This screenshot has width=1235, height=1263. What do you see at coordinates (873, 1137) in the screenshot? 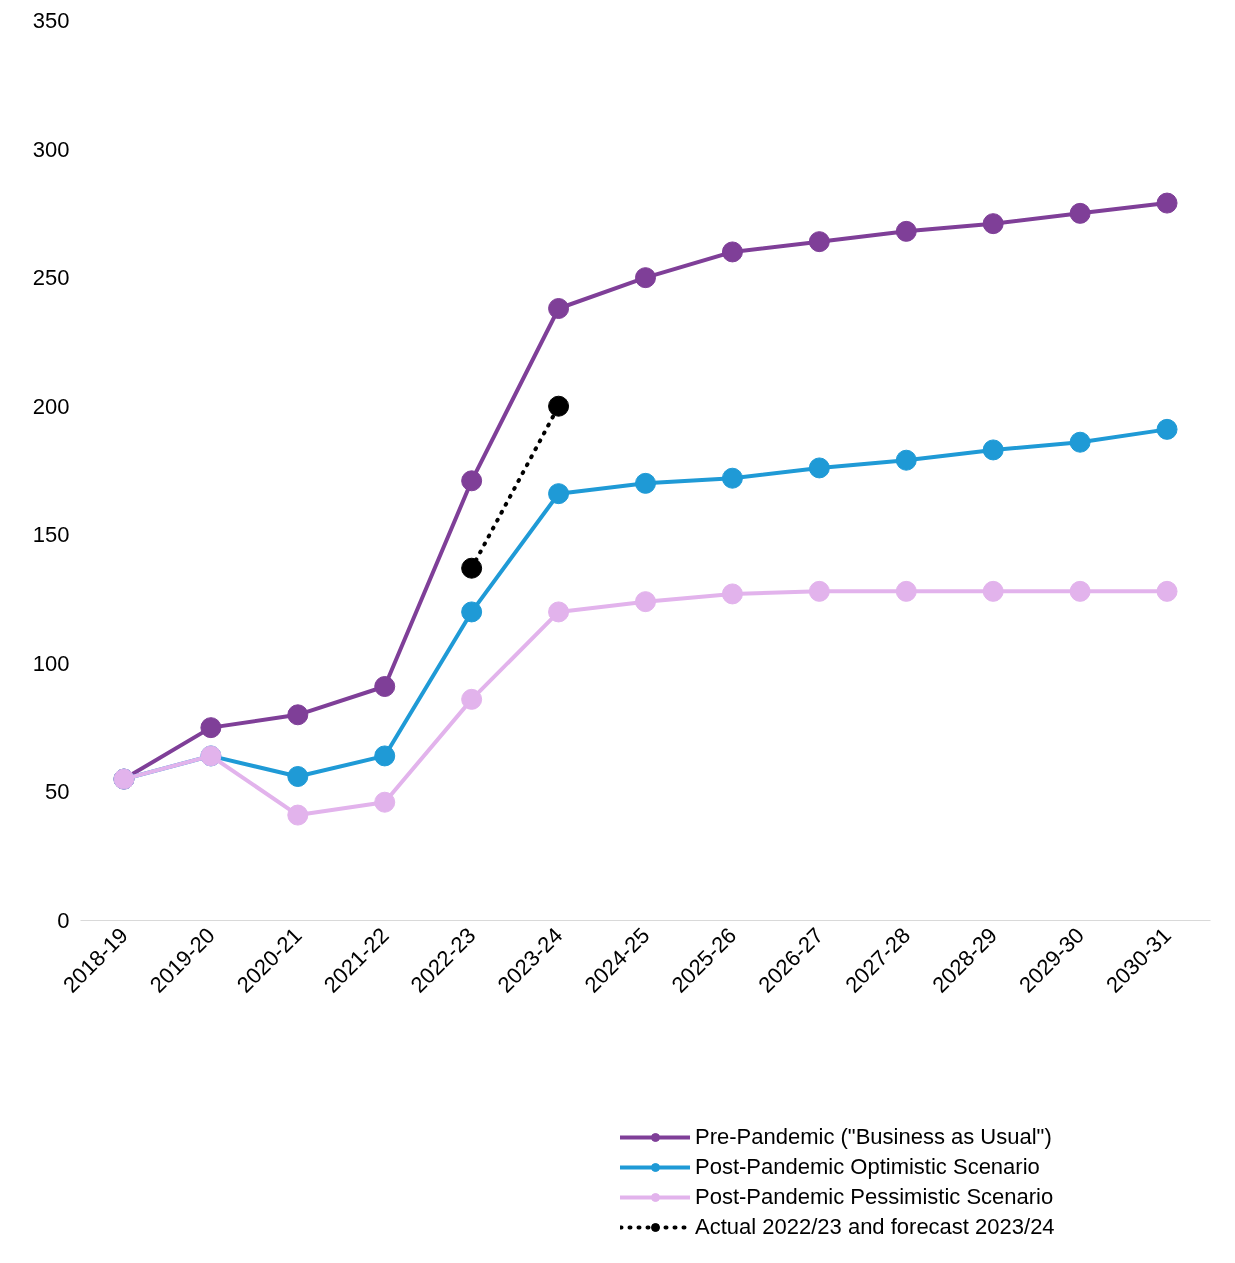
I see `legend-label: Pre-Pandemic ("Business as Usual")` at bounding box center [873, 1137].